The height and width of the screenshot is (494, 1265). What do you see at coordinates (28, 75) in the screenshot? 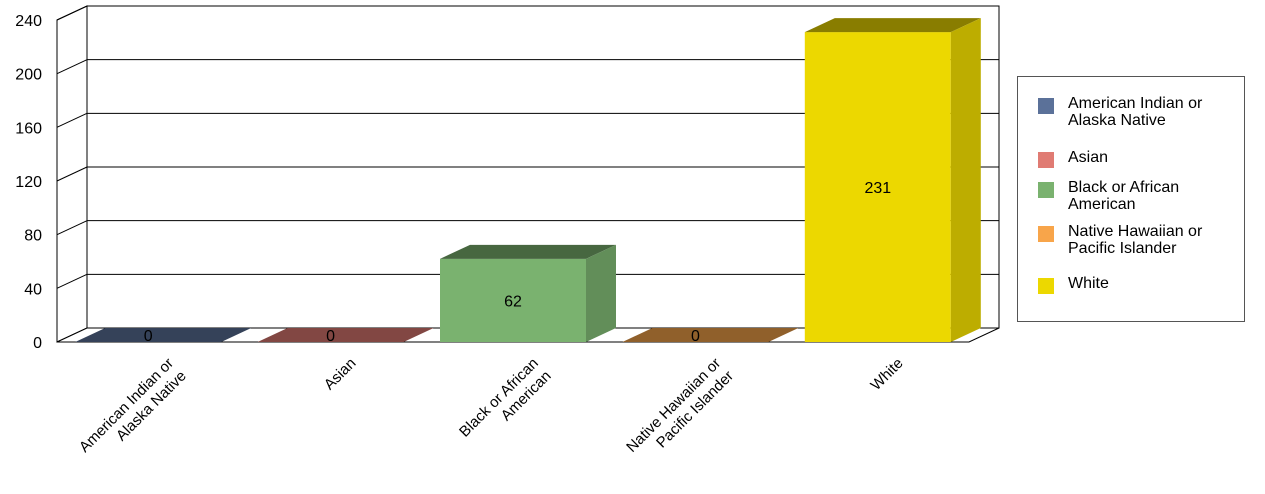
I see `y-tick-label: 200` at bounding box center [28, 75].